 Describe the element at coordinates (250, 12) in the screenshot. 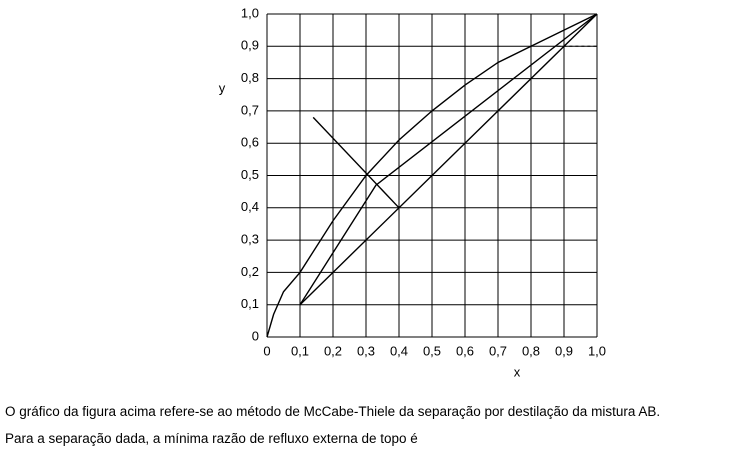

I see `y-tick-label: 1,0` at that location.